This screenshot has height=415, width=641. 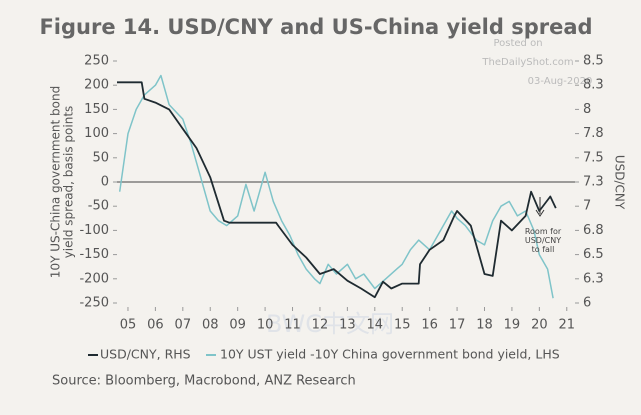 What do you see at coordinates (512, 325) in the screenshot?
I see `x-tick-label: 19` at bounding box center [512, 325].